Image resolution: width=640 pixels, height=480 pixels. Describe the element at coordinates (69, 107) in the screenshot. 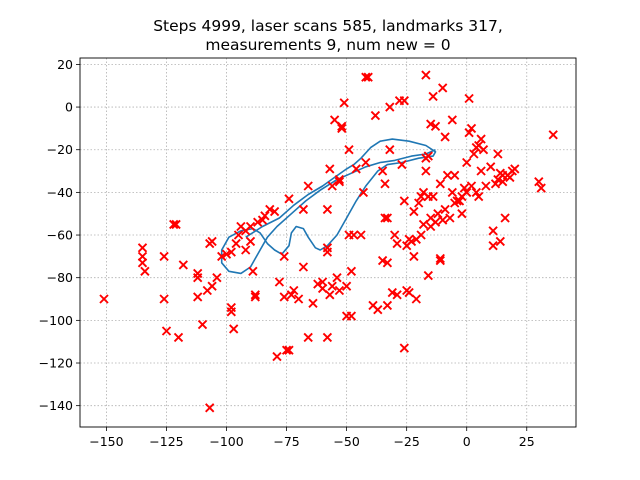

I see `y-tick-label: 0` at that location.